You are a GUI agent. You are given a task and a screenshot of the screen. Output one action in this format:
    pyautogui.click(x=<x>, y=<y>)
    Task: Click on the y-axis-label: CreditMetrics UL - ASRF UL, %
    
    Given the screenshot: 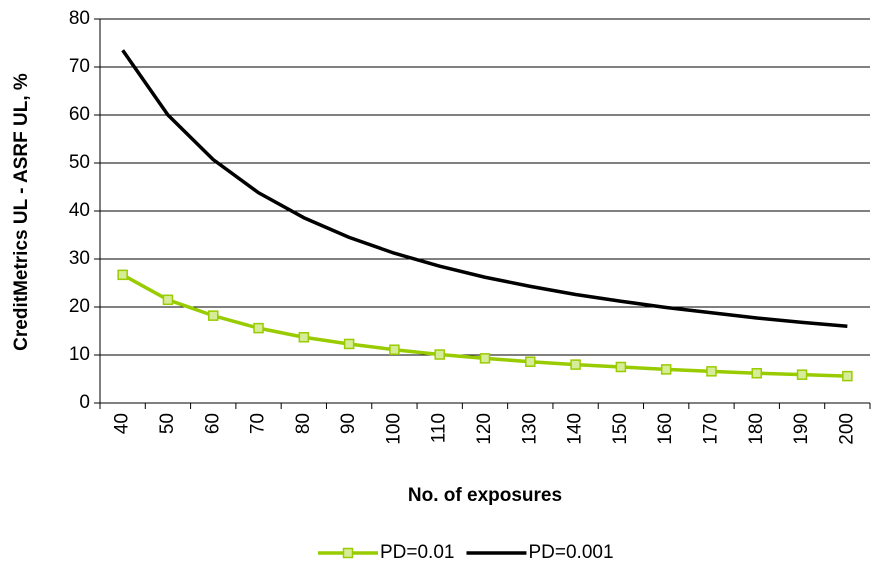 What is the action you would take?
    pyautogui.click(x=21, y=212)
    